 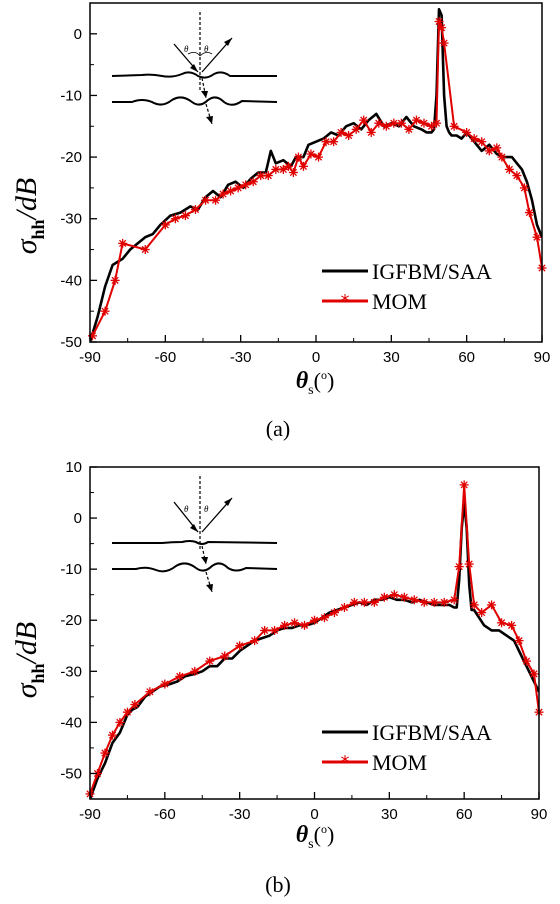 What do you see at coordinates (71, 157) in the screenshot?
I see `y-tick-label-a-3: -20` at bounding box center [71, 157].